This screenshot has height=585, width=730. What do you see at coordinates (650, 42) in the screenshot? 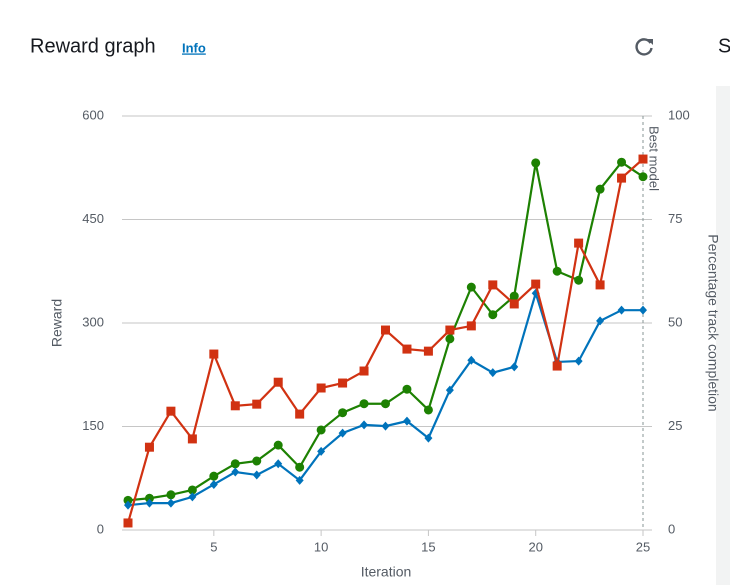
I see `refresh-arrow` at bounding box center [650, 42].